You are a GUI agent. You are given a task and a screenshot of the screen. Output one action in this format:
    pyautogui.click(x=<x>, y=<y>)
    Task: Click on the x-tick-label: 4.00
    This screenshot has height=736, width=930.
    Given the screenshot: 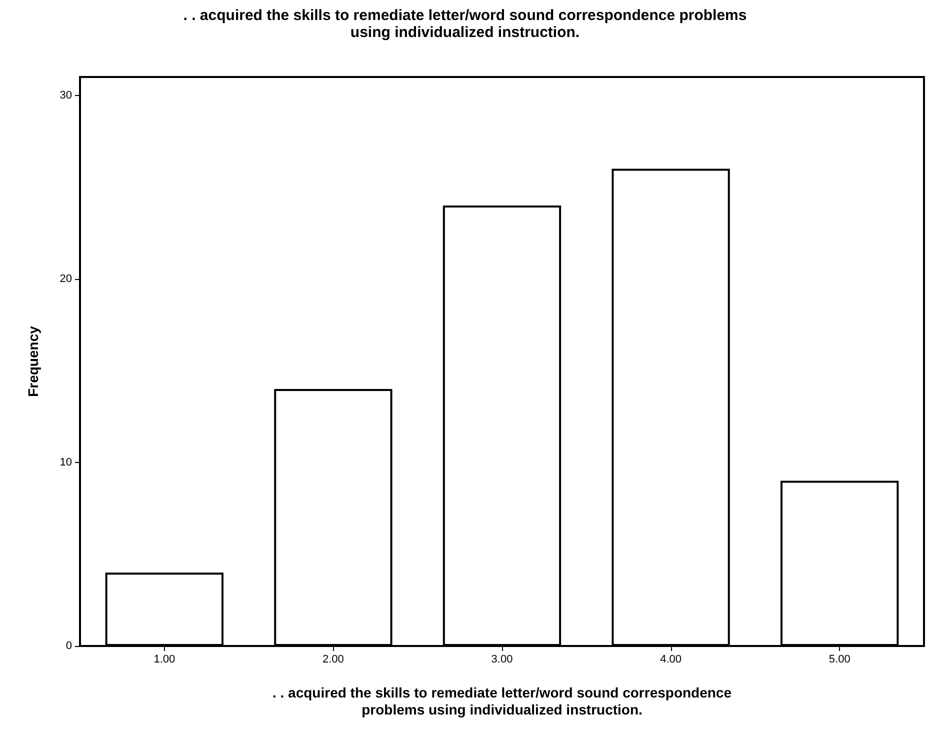 What is the action you would take?
    pyautogui.click(x=671, y=660)
    